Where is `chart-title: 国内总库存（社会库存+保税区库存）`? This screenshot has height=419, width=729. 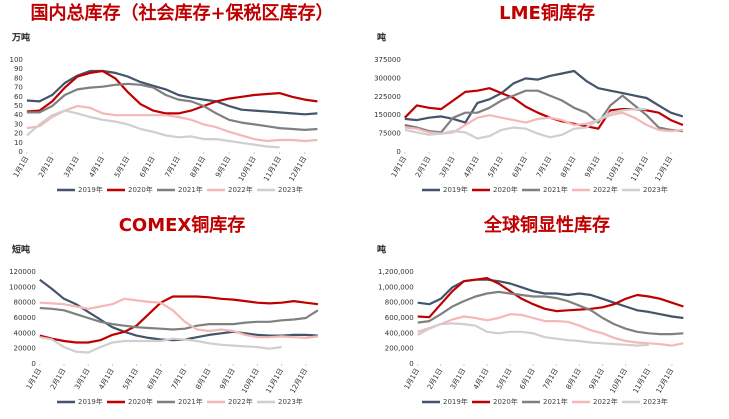
chart-title: 国内总库存（社会库存+保税区库存） is located at coordinates (181, 13).